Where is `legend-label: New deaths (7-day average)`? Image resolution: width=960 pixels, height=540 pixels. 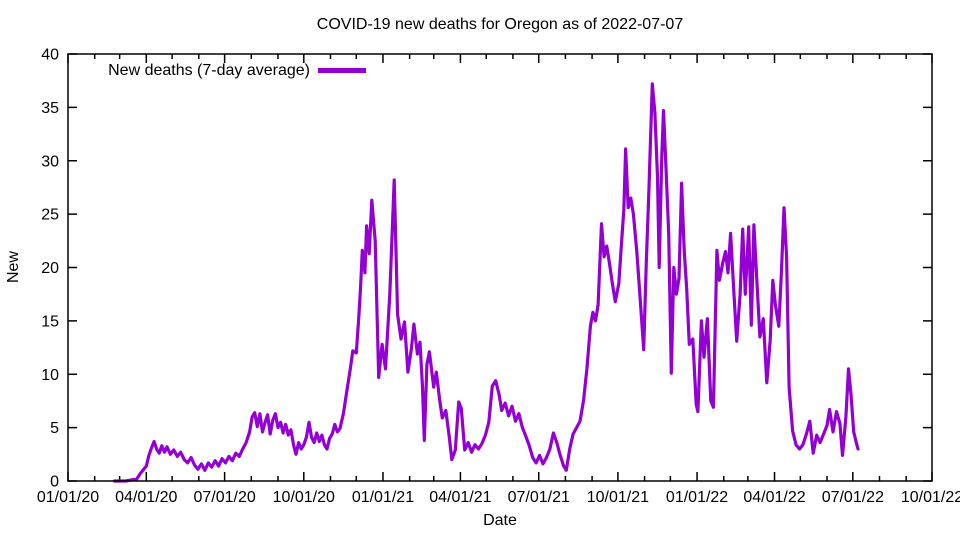 legend-label: New deaths (7-day average) is located at coordinates (209, 70).